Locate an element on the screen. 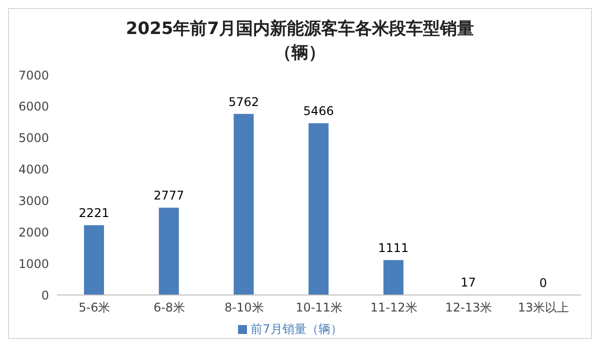 This screenshot has height=347, width=600. data-label: 5466 is located at coordinates (318, 111).